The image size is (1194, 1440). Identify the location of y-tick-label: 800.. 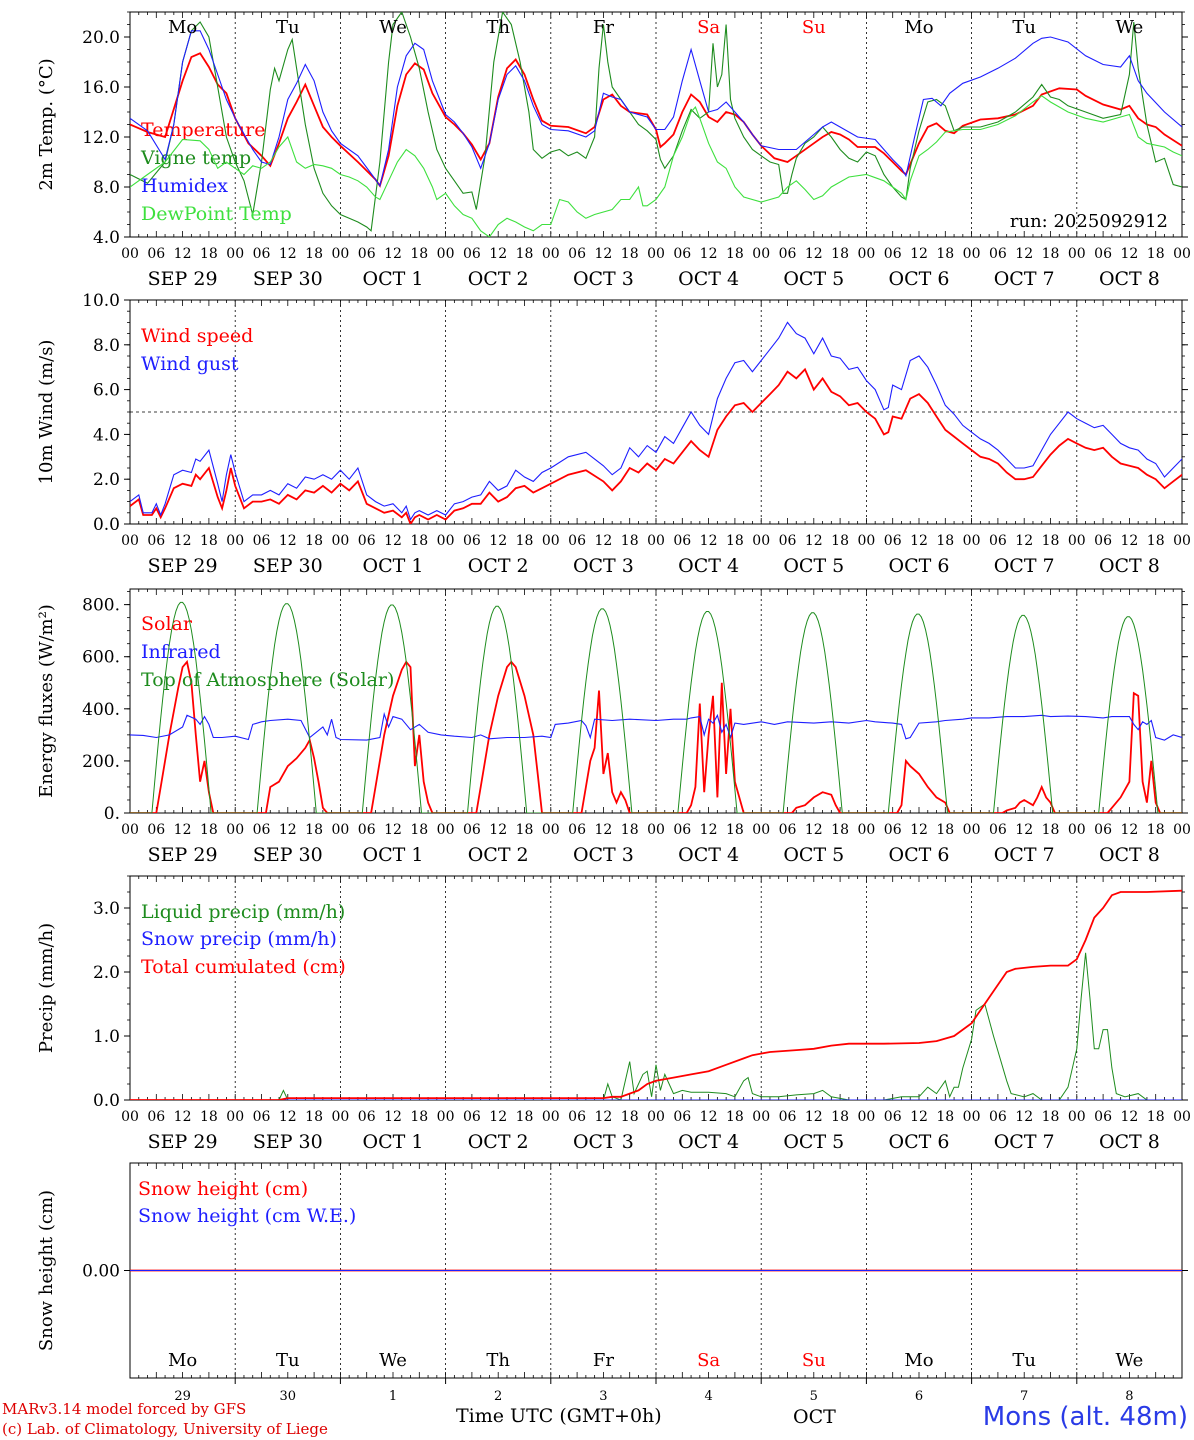
(101, 606).